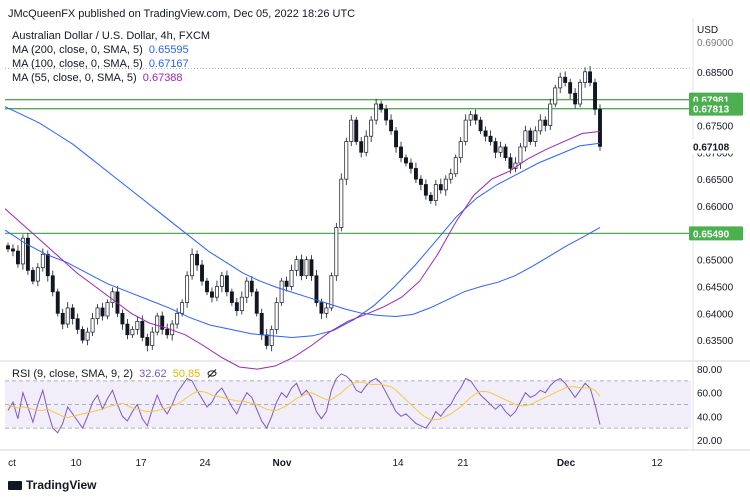  Describe the element at coordinates (73, 374) in the screenshot. I see `legend-rsi-label: RSI (9, close, SMA, 9, 2)` at that location.